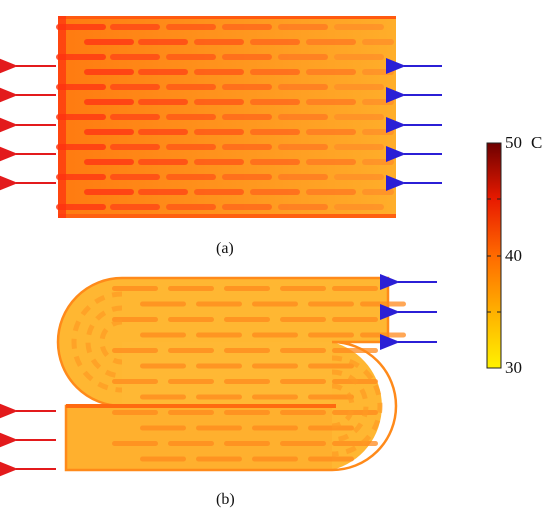 This screenshot has height=517, width=550. Describe the element at coordinates (227, 17) in the screenshot. I see `panel-a-top-edge` at that location.